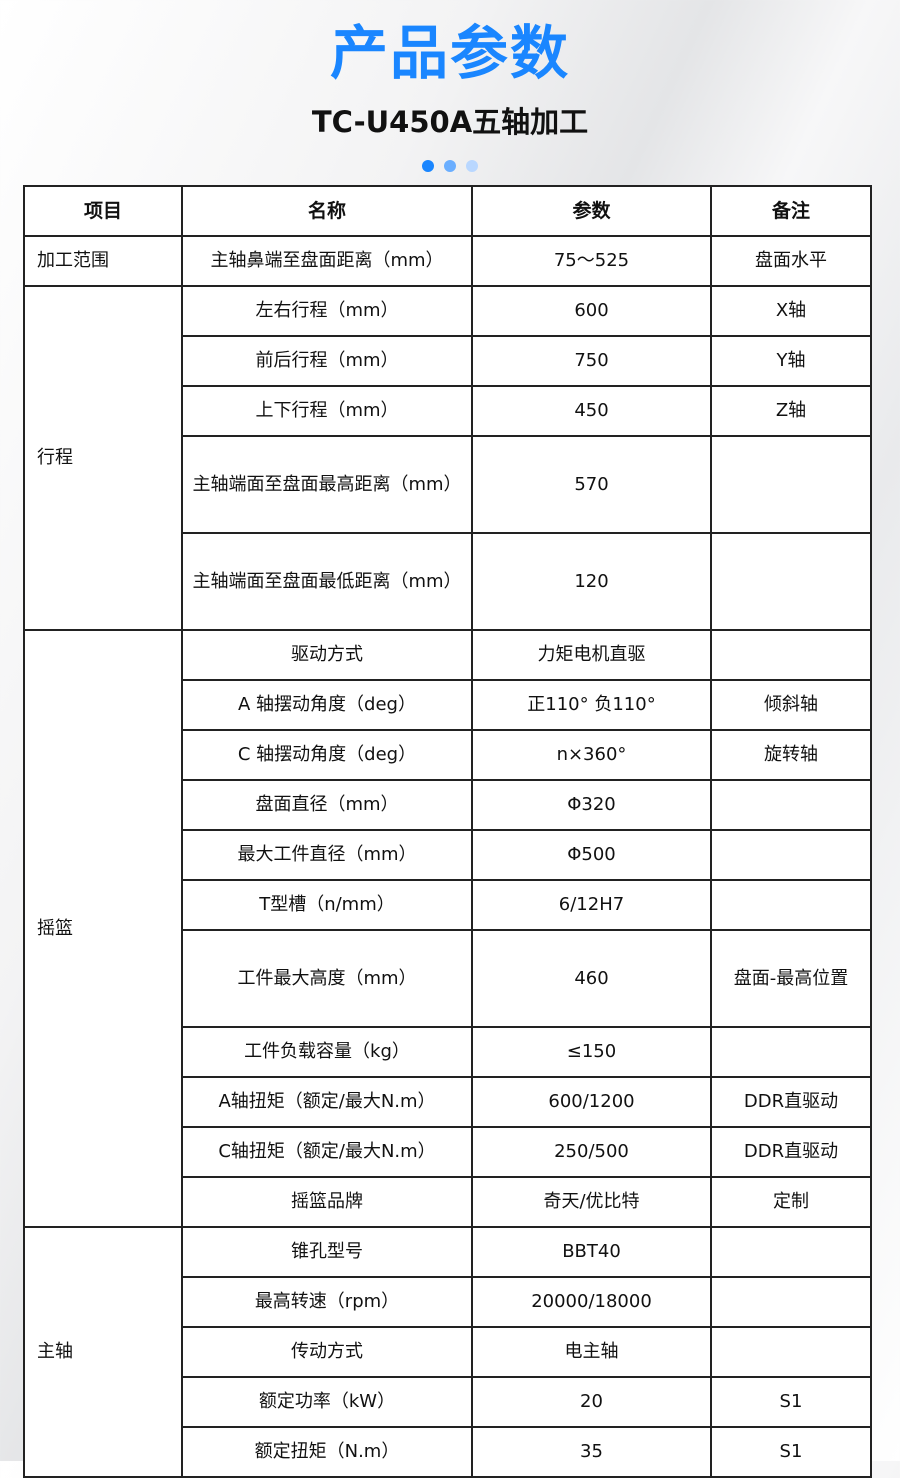 The height and width of the screenshot is (1478, 900). I want to click on pagination-dots, so click(450, 166).